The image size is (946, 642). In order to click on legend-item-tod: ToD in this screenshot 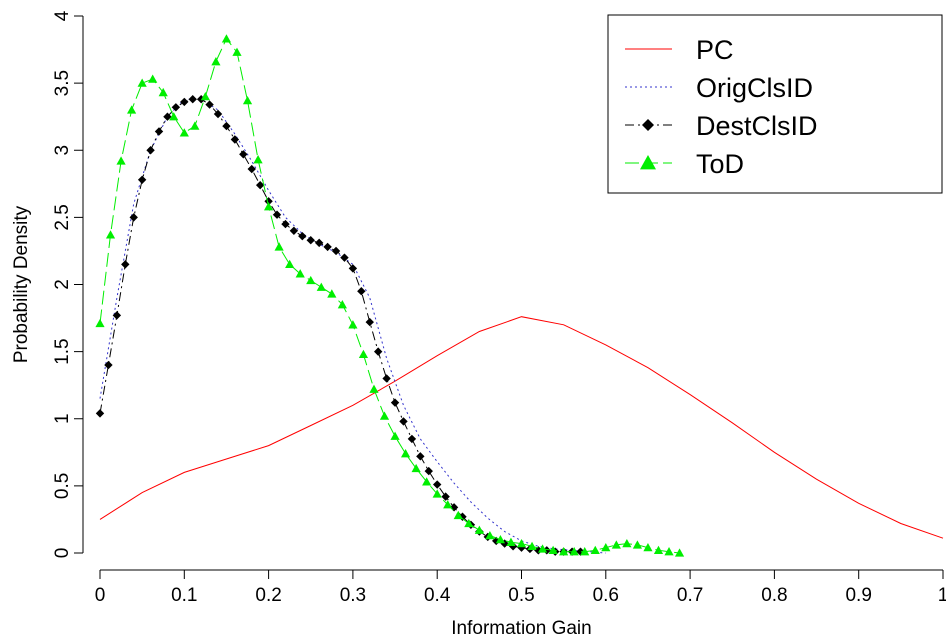, I will do `click(684, 164)`.